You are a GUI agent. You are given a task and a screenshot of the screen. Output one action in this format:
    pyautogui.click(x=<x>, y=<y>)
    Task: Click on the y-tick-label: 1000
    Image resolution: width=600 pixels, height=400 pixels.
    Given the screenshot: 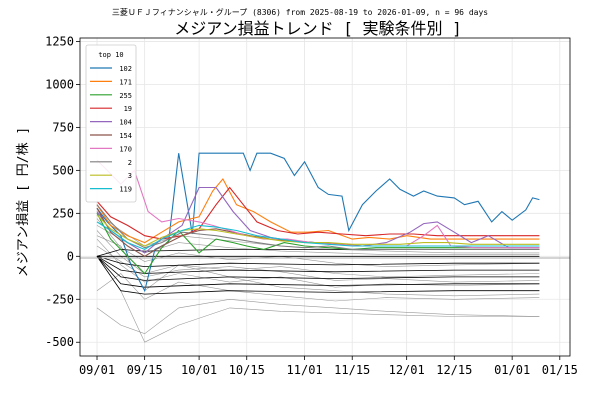 What is the action you would take?
    pyautogui.click(x=59, y=84)
    